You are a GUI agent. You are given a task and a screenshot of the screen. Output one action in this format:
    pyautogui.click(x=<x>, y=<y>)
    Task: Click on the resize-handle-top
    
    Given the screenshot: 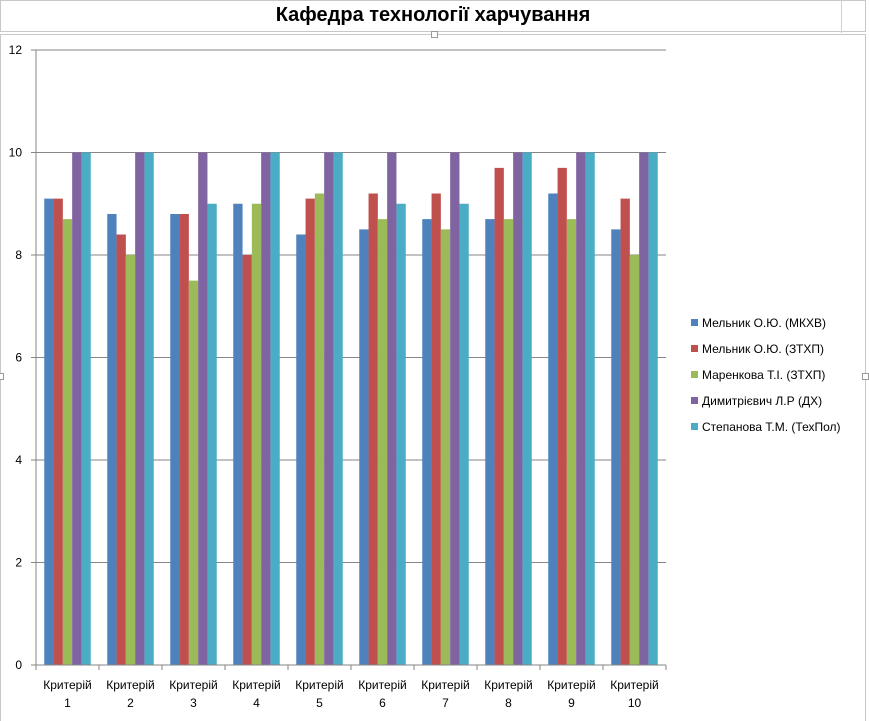 What is the action you would take?
    pyautogui.click(x=434, y=34)
    